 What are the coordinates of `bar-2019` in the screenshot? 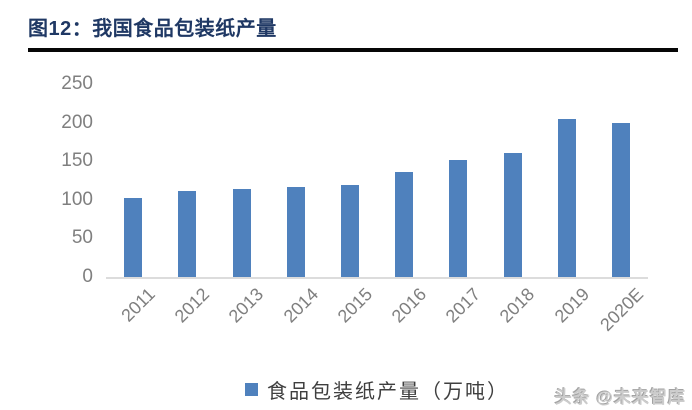 It's located at (566, 197).